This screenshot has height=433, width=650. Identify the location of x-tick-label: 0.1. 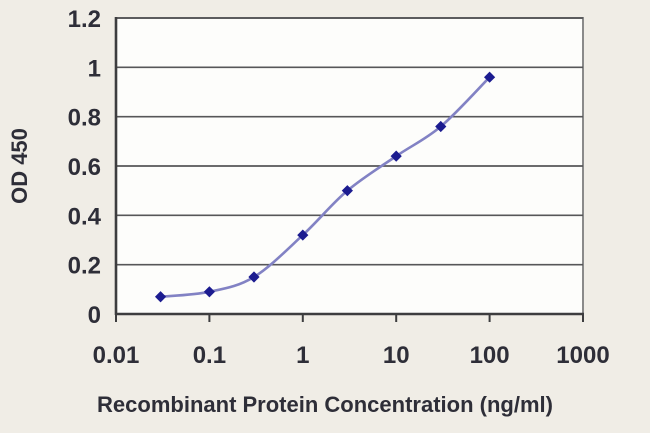
(209, 355).